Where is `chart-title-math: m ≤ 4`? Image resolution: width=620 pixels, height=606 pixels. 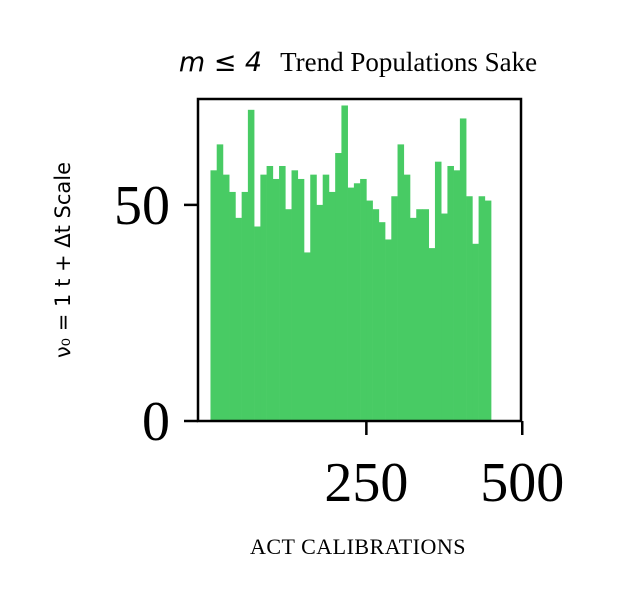 chart-title-math: m ≤ 4 is located at coordinates (220, 62).